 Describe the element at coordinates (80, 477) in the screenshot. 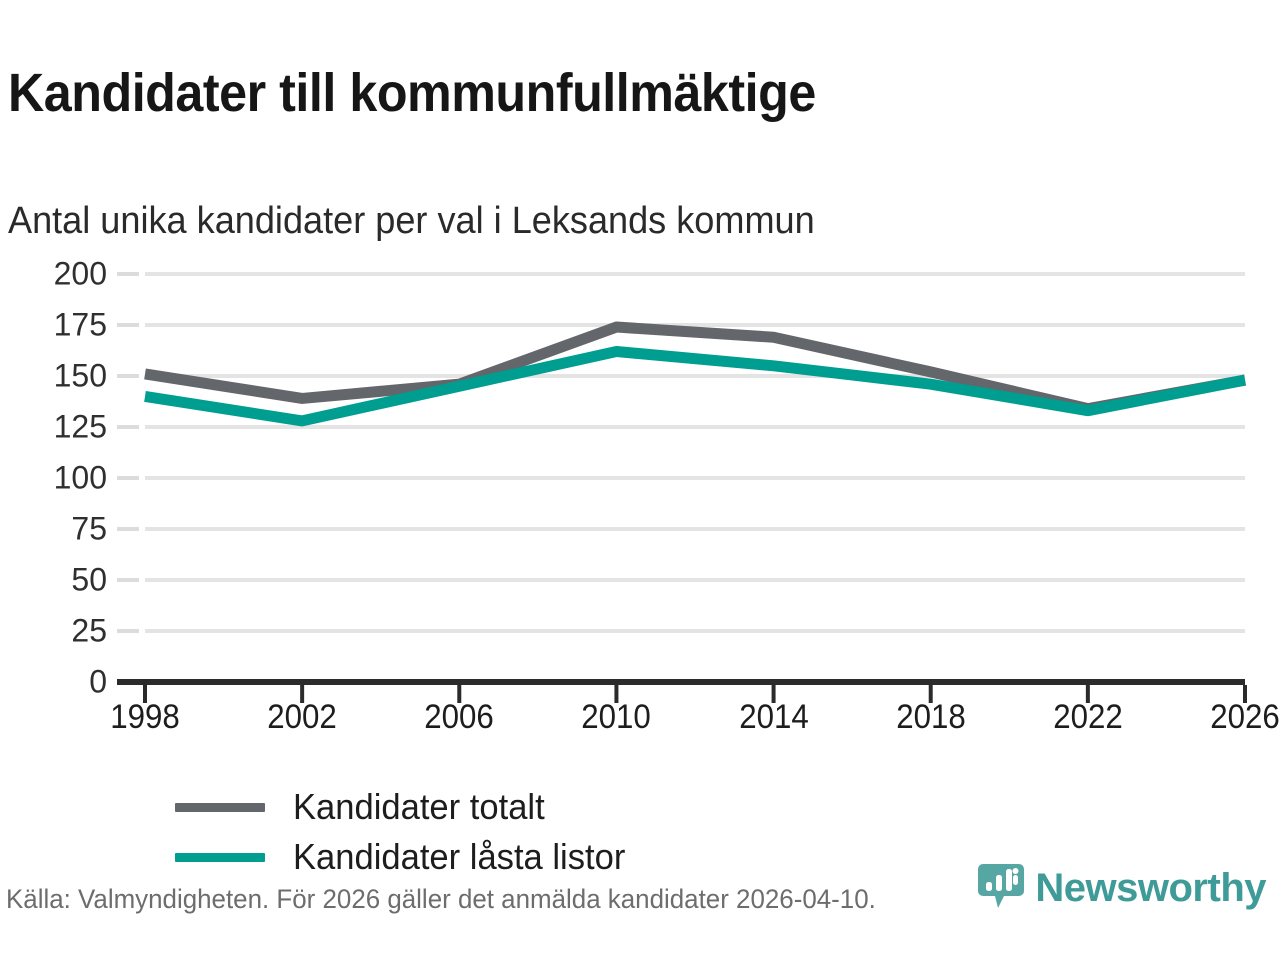

I see `y-tick-label: 100` at that location.